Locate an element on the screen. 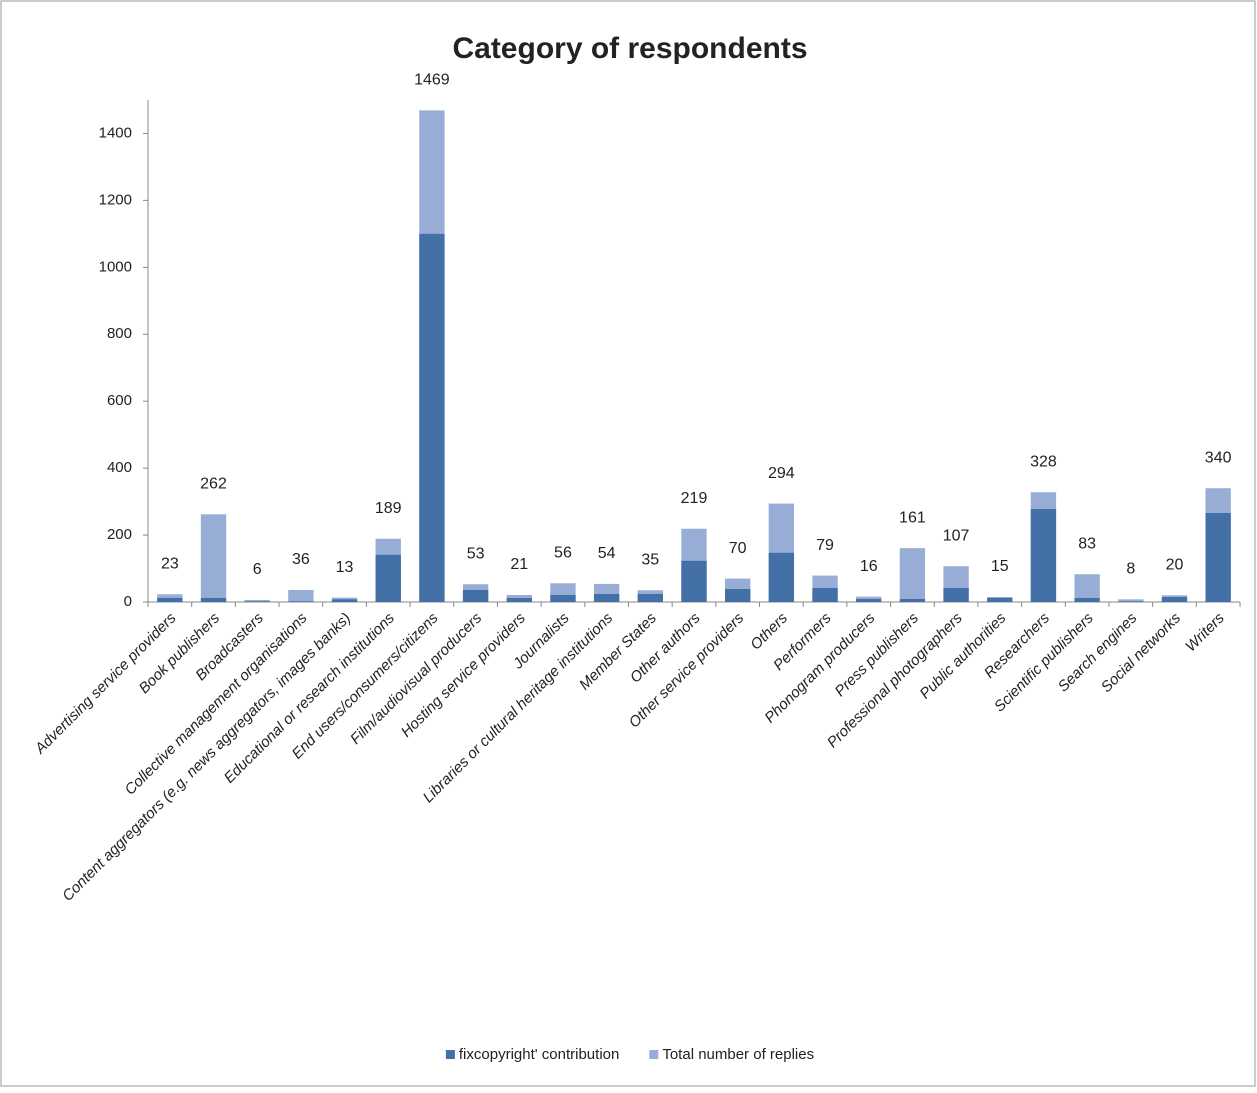 This screenshot has width=1257, height=1093. value-label: 54 is located at coordinates (607, 553).